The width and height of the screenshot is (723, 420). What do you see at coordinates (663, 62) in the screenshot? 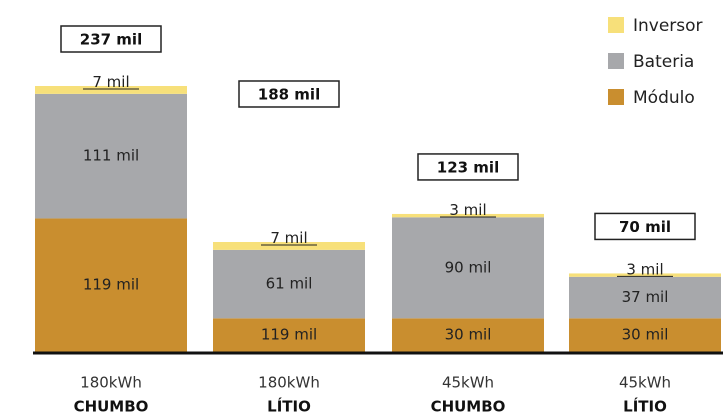
I see `legend-label-bateria: Bateria` at bounding box center [663, 62].